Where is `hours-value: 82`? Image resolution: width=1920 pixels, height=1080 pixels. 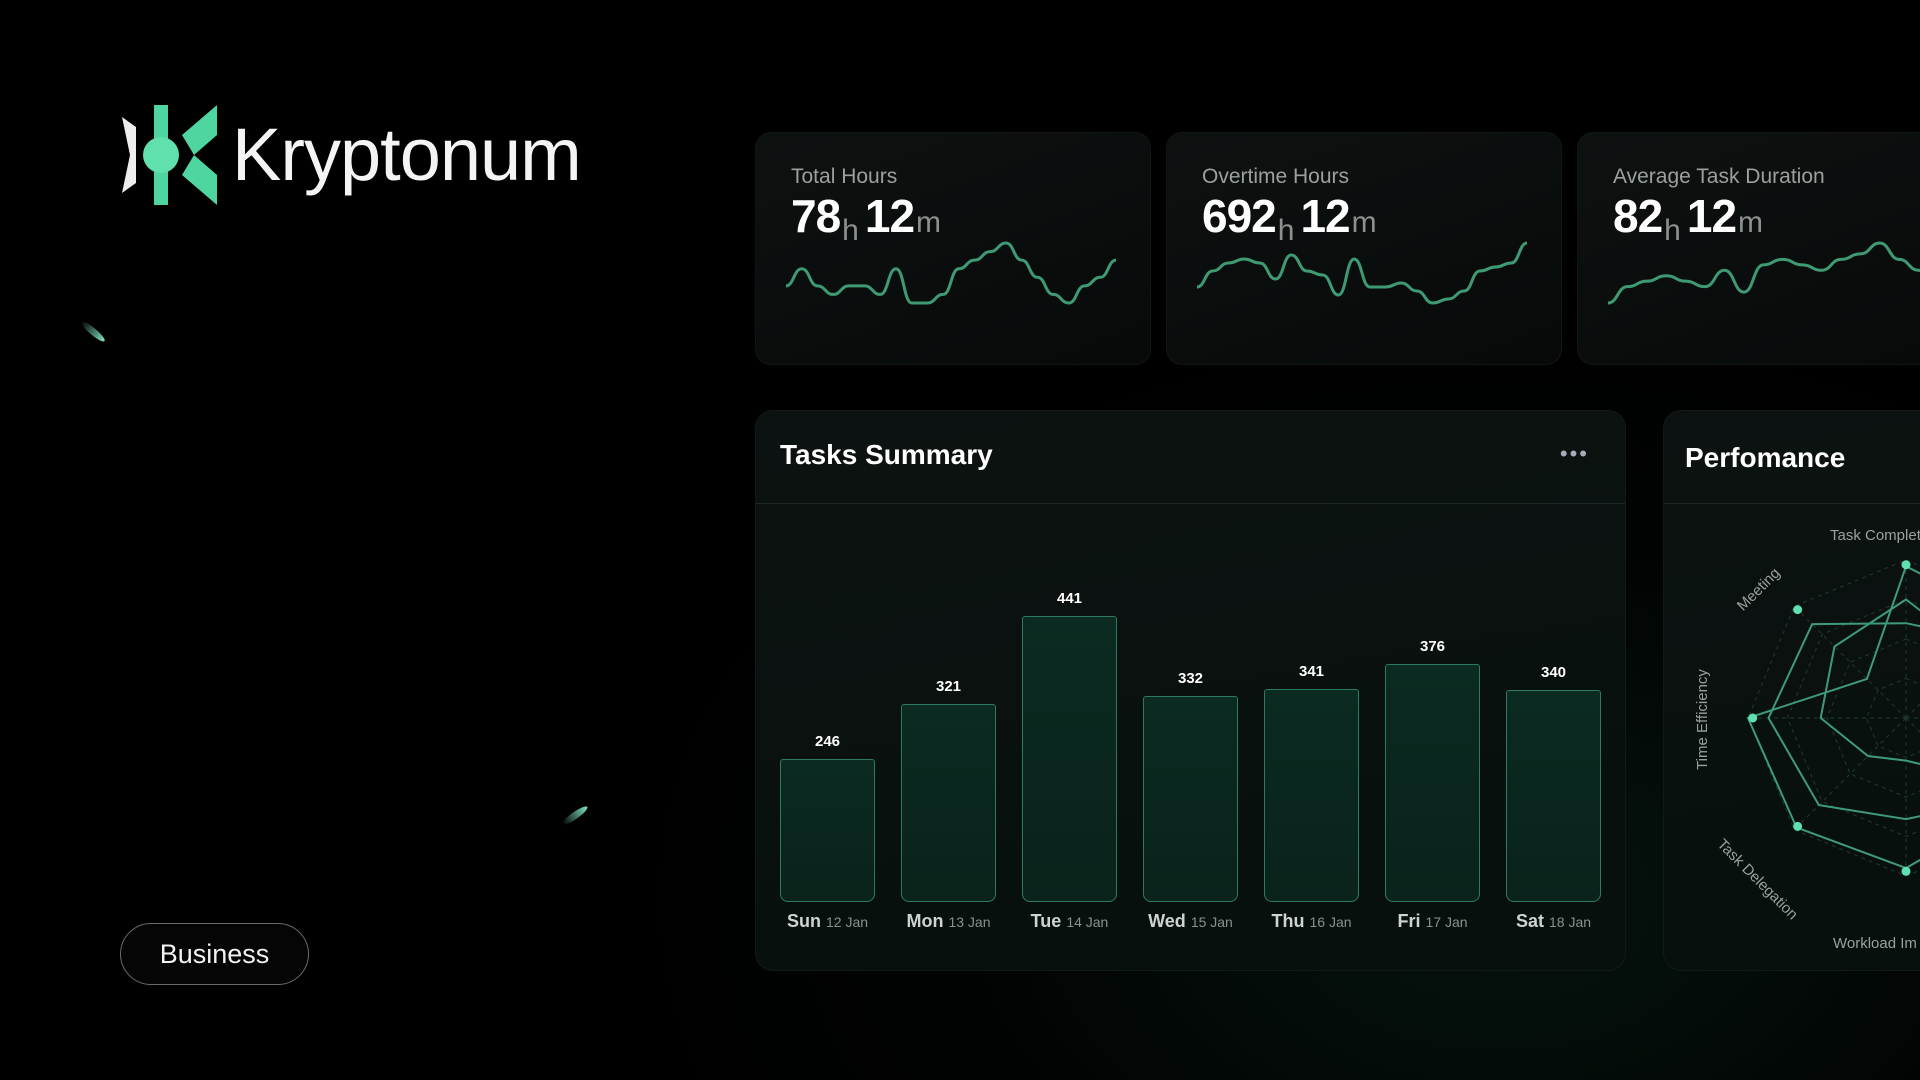
hours-value: 82 is located at coordinates (1638, 216).